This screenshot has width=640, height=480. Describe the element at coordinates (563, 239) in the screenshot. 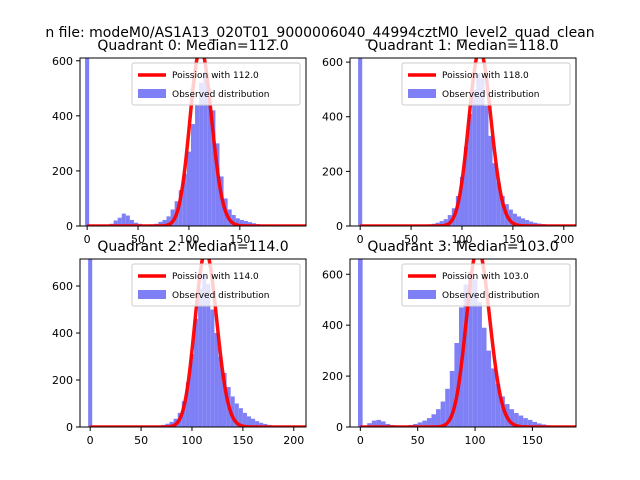

I see `x-tick-label: 200` at that location.